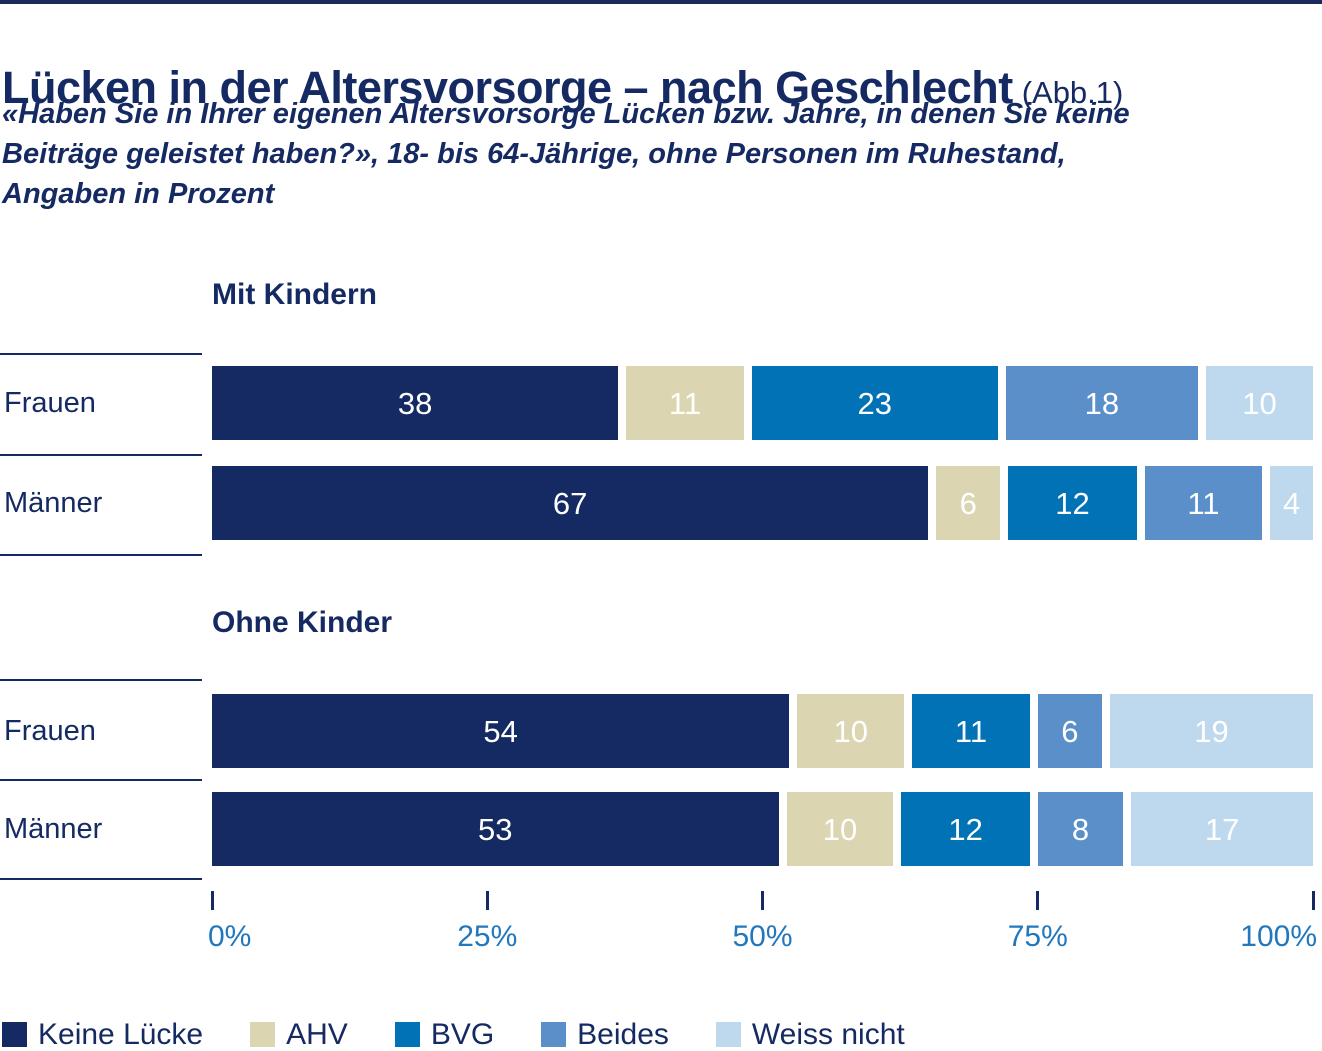 This screenshot has height=1051, width=1322. Describe the element at coordinates (138, 194) in the screenshot. I see `subtitle-line: Angaben in Prozent` at that location.